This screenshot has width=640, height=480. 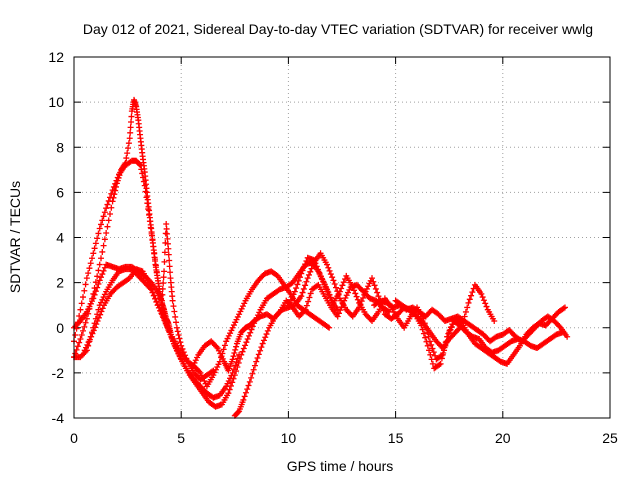 What do you see at coordinates (58, 373) in the screenshot?
I see `y-tick-label: -2` at bounding box center [58, 373].